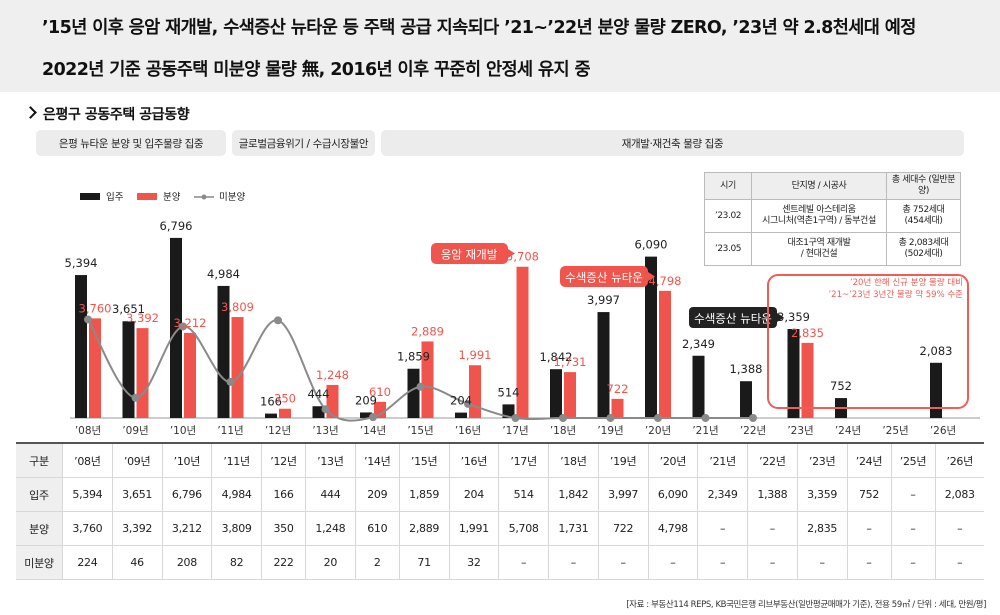  I want to click on table-cell: 1,991, so click(474, 528).